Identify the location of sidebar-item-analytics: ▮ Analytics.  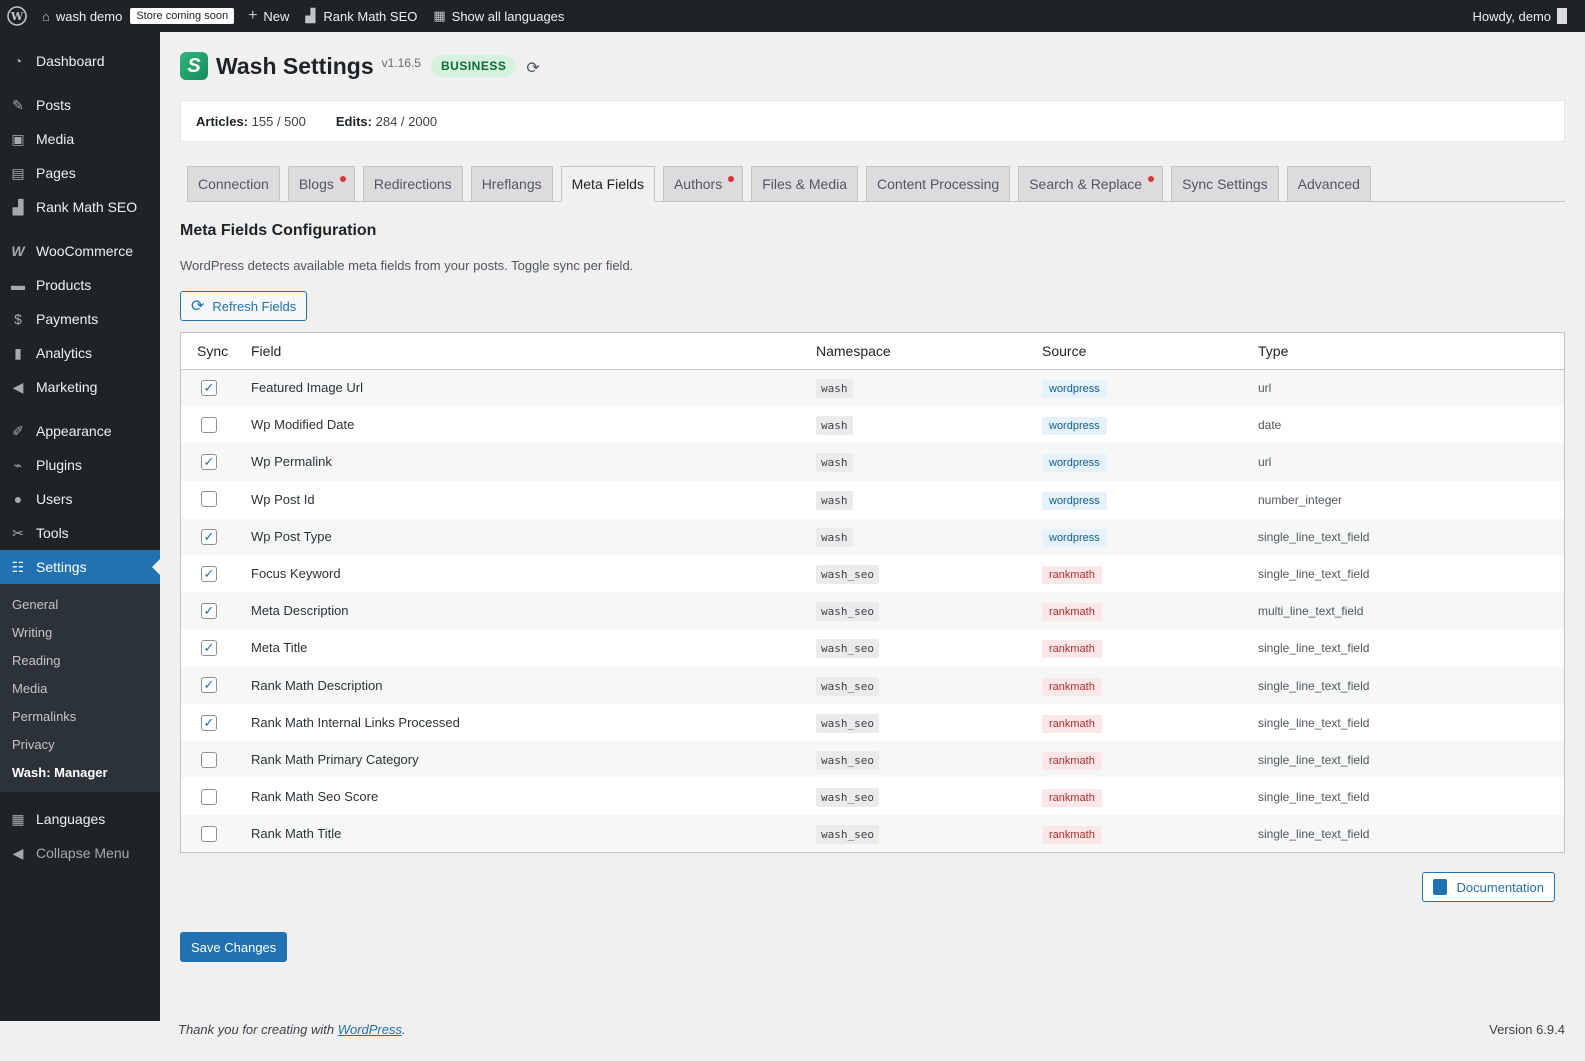
(80, 353).